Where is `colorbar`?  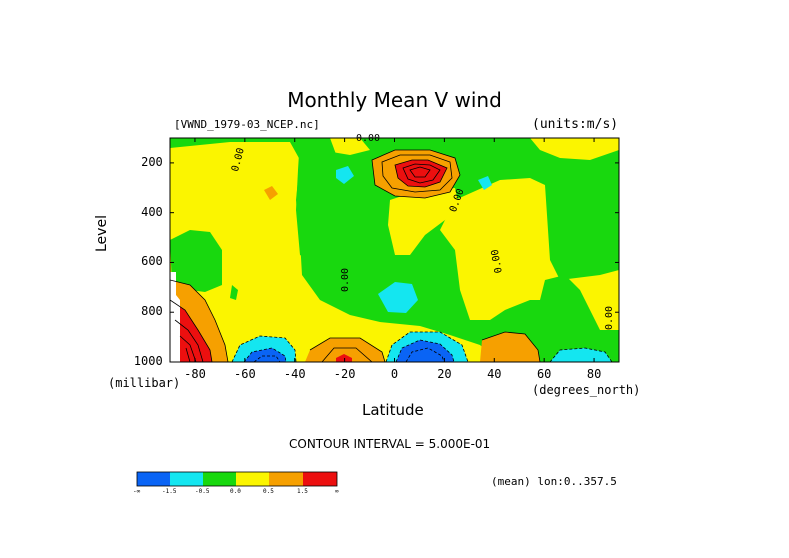 colorbar is located at coordinates (237, 479).